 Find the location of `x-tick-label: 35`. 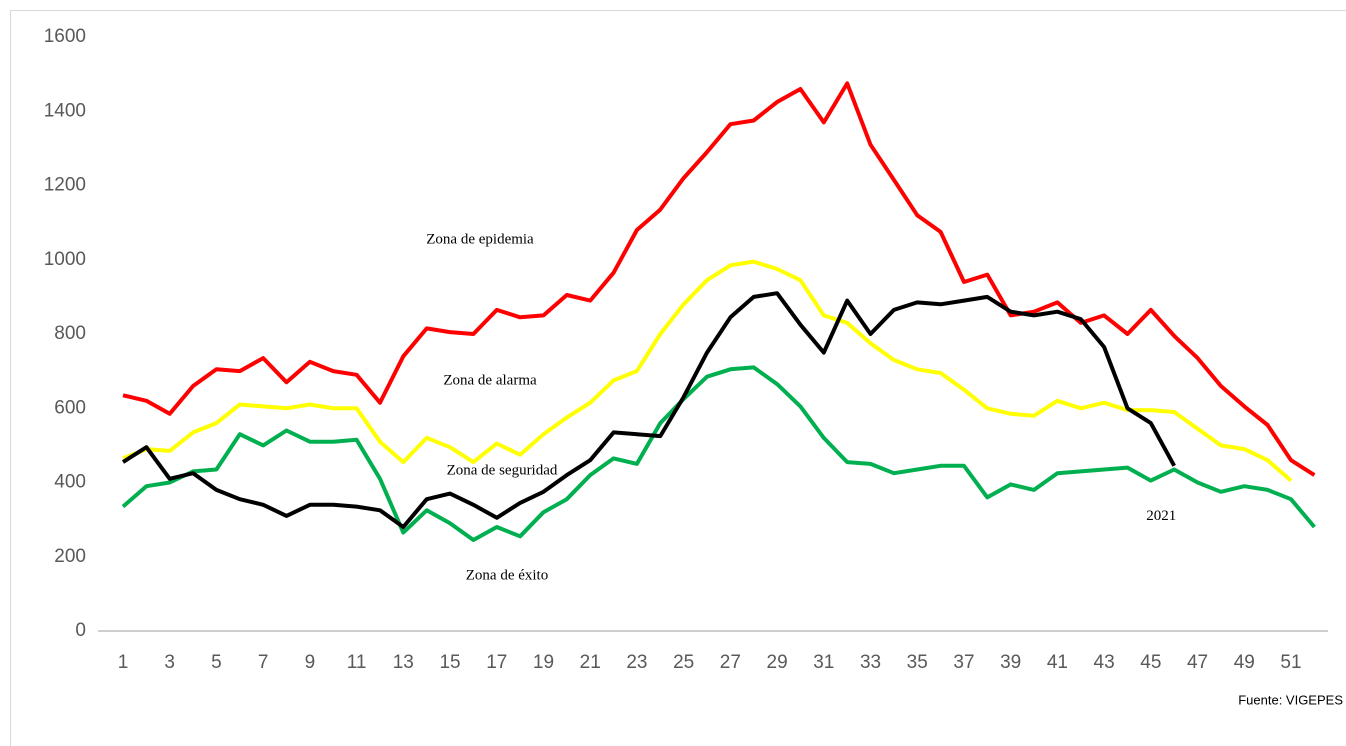

x-tick-label: 35 is located at coordinates (917, 662).